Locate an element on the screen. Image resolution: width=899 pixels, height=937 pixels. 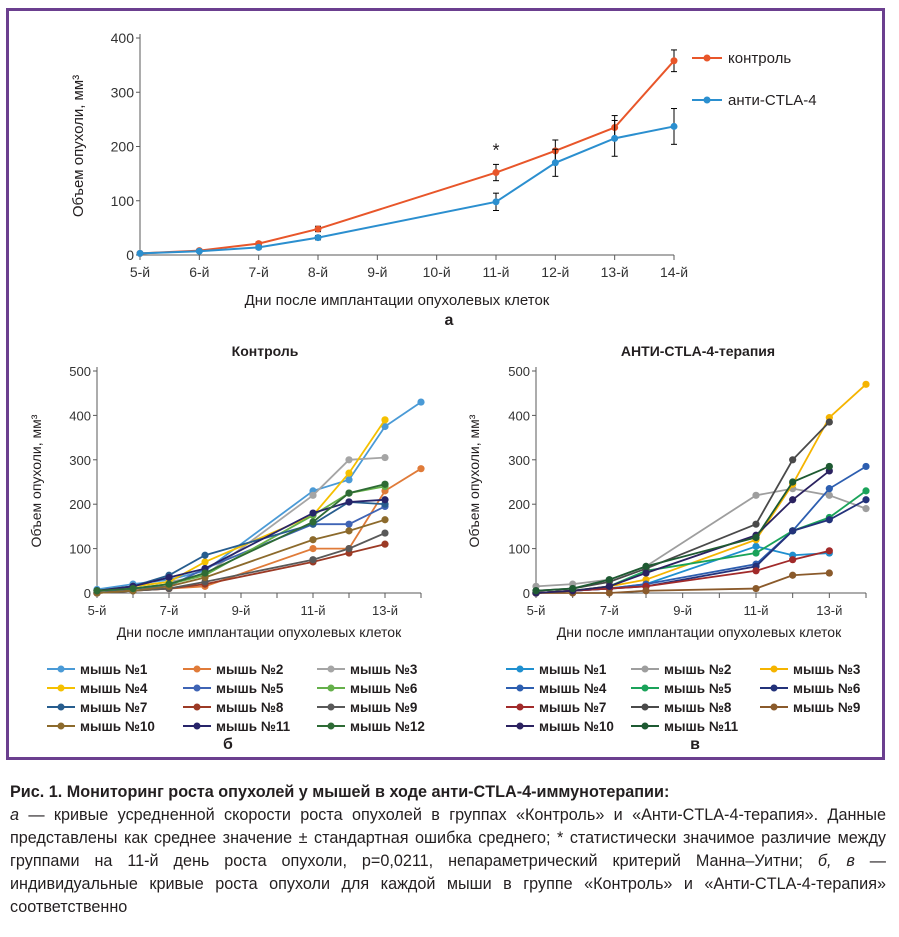
chart-title: Контроль is located at coordinates (265, 351).